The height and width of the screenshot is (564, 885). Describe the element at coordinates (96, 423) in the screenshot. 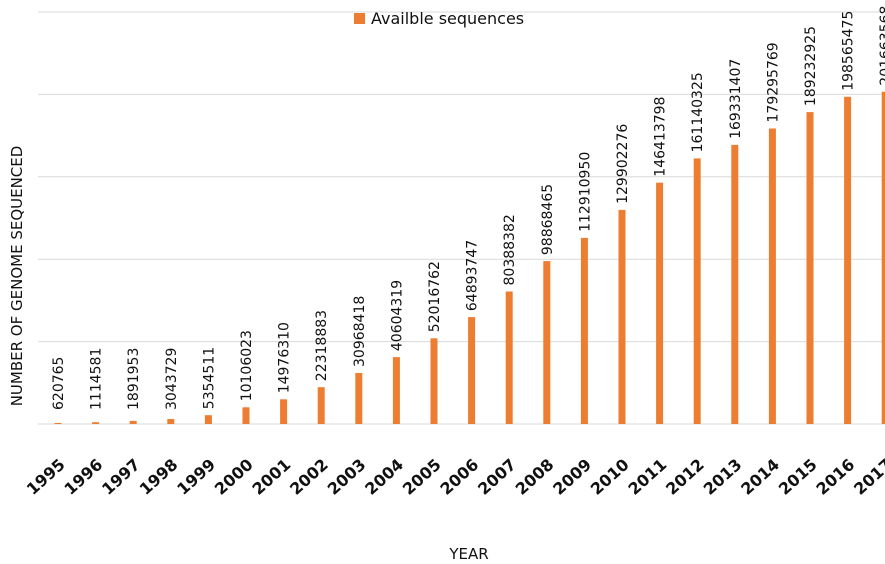

I see `bar-1996` at that location.